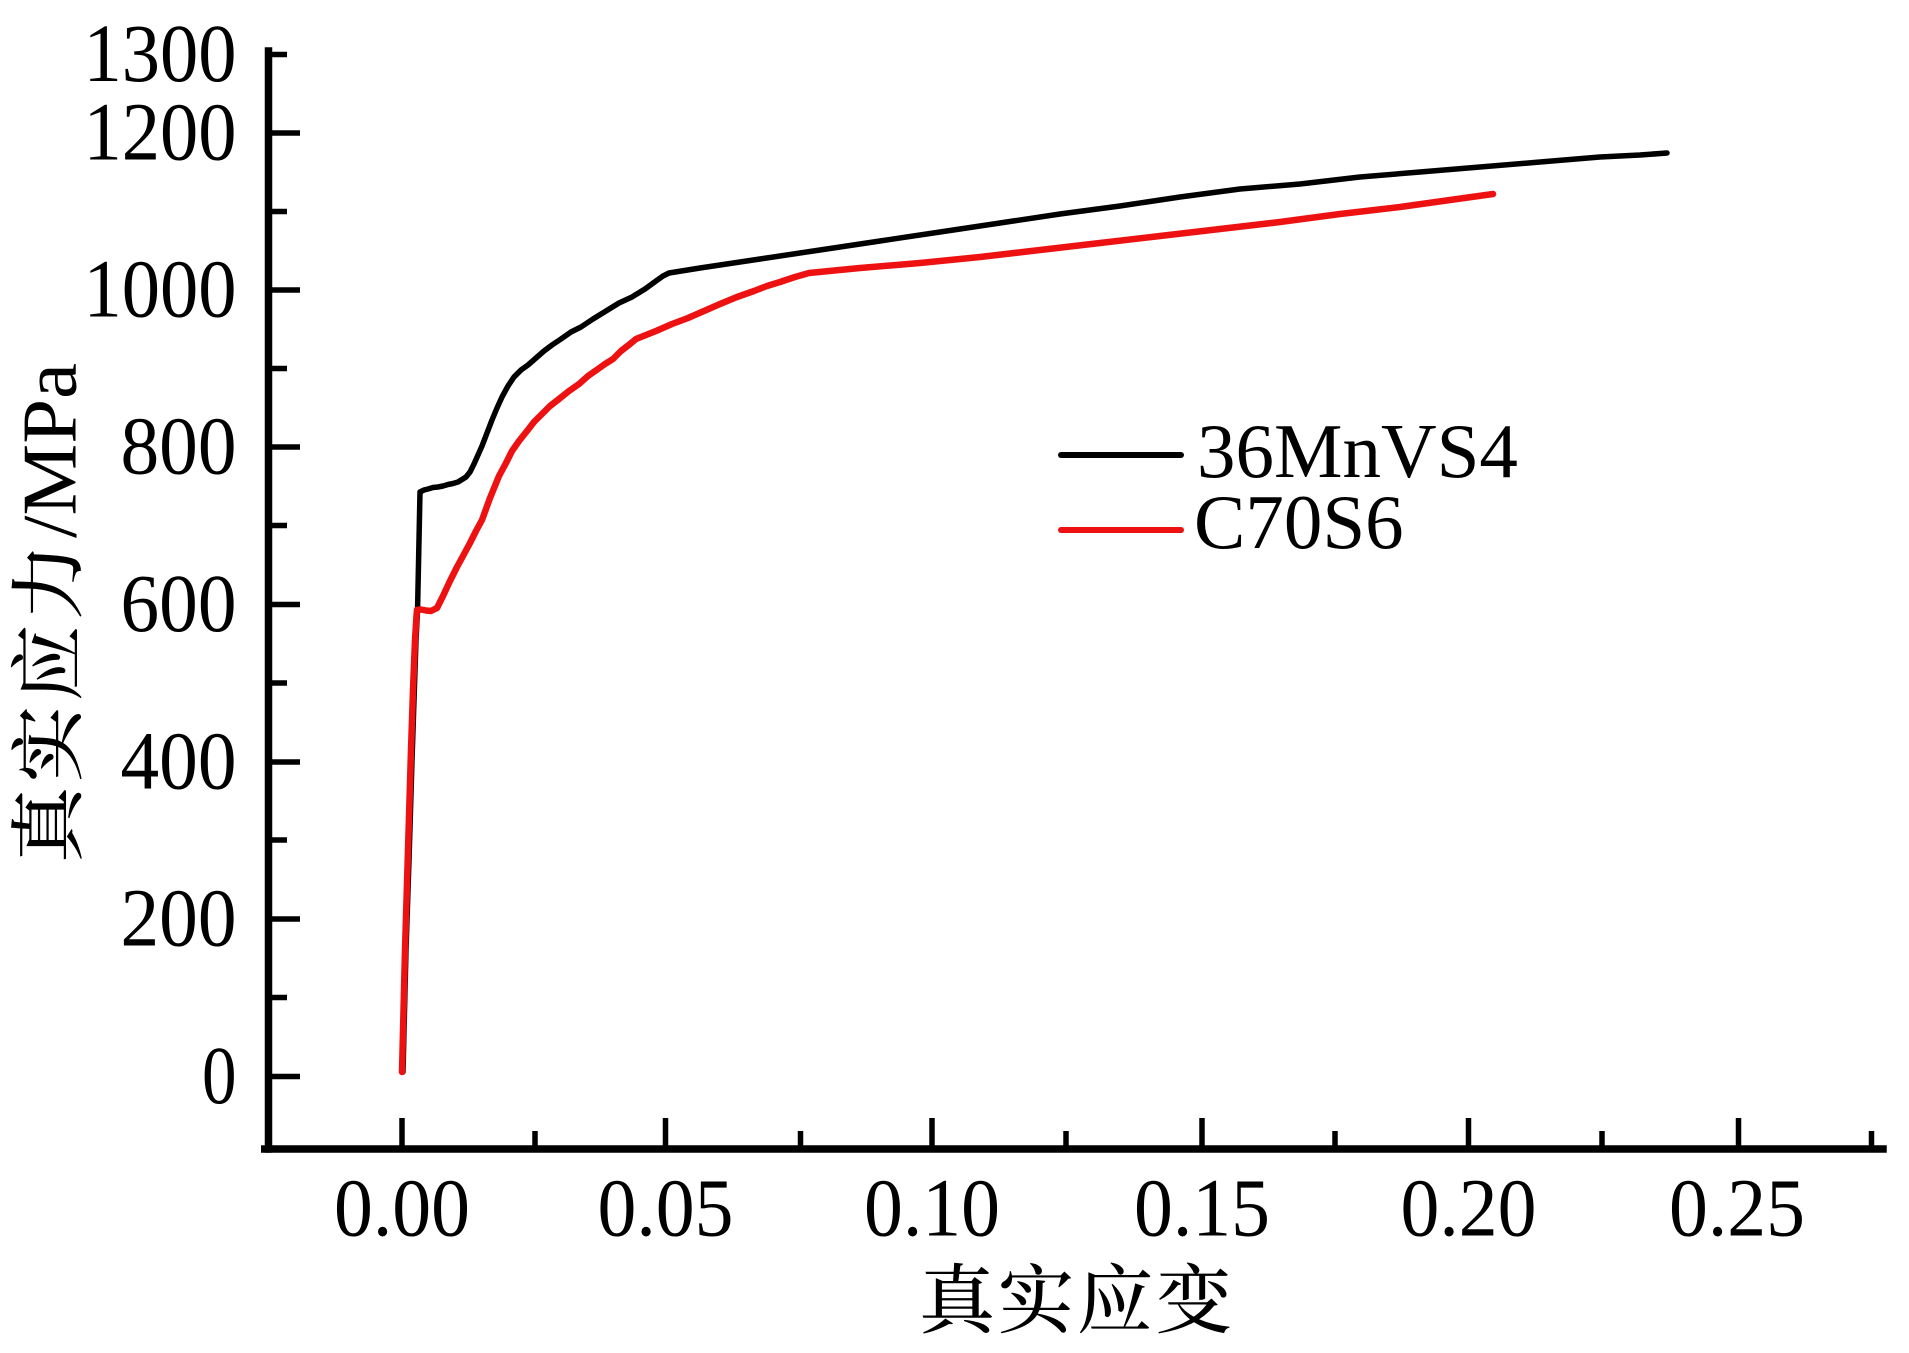 The width and height of the screenshot is (1909, 1353). Describe the element at coordinates (932, 1208) in the screenshot. I see `svg-text: 0.10` at that location.